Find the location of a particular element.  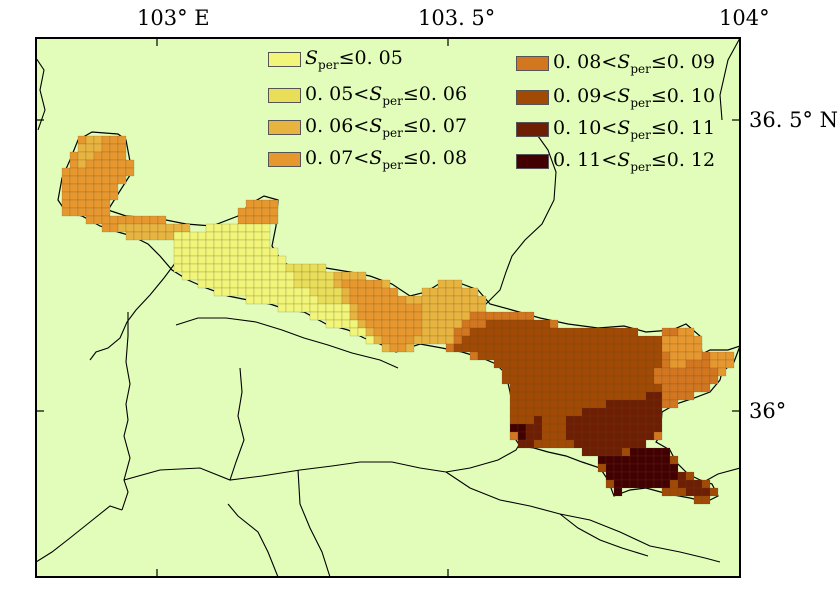

legend-entry: 0. 06<Sper≤0. 07 is located at coordinates (367, 127).